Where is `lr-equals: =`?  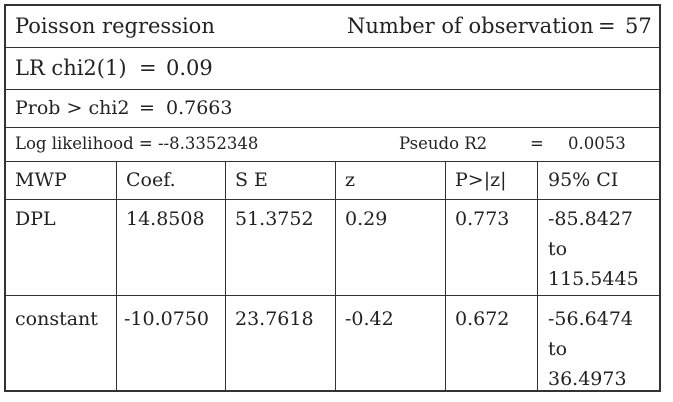 lr-equals: = is located at coordinates (148, 68).